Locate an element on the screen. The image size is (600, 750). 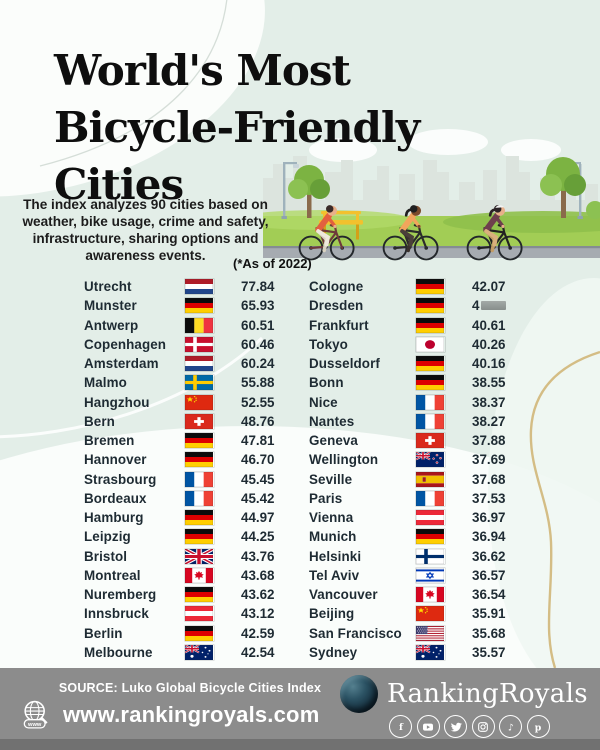
city-name: Leipzig is located at coordinates (107, 537).